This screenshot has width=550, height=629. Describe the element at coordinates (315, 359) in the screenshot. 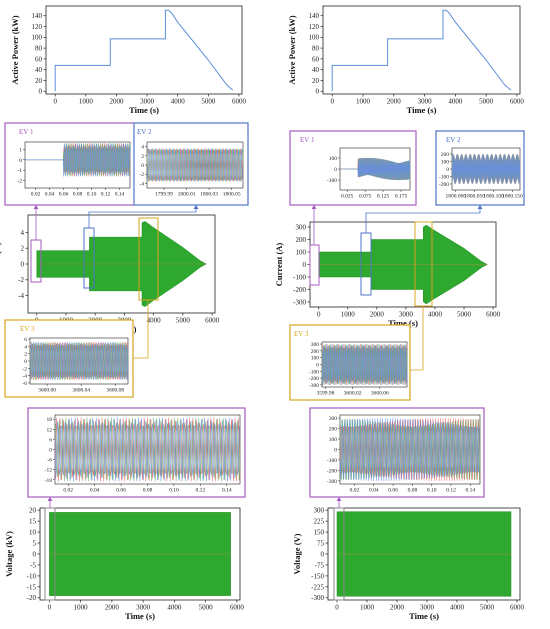

I see `ev3-right-ytick-label: 100` at that location.